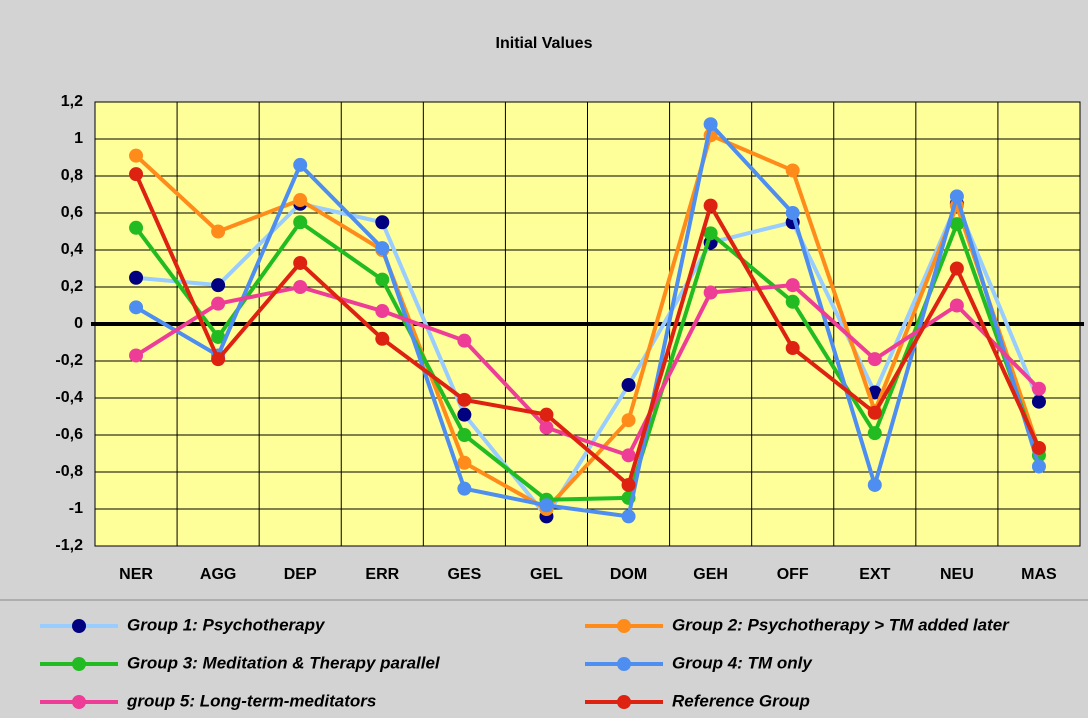 The image size is (1088, 718). I want to click on y-tick-label: -0,4, so click(69, 397).